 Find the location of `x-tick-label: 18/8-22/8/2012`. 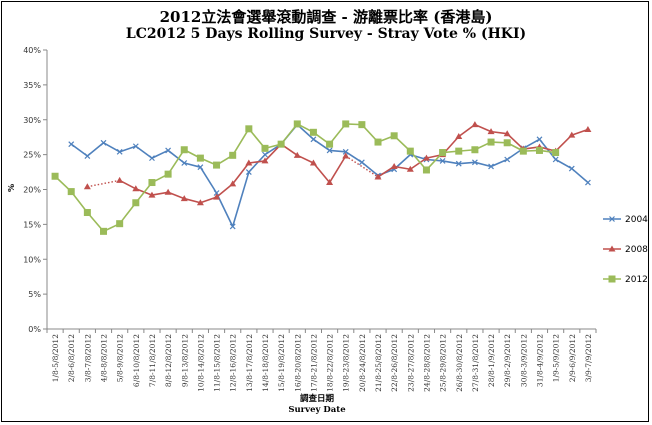

x-tick-label: 18/8-22/8/2012 is located at coordinates (330, 363).